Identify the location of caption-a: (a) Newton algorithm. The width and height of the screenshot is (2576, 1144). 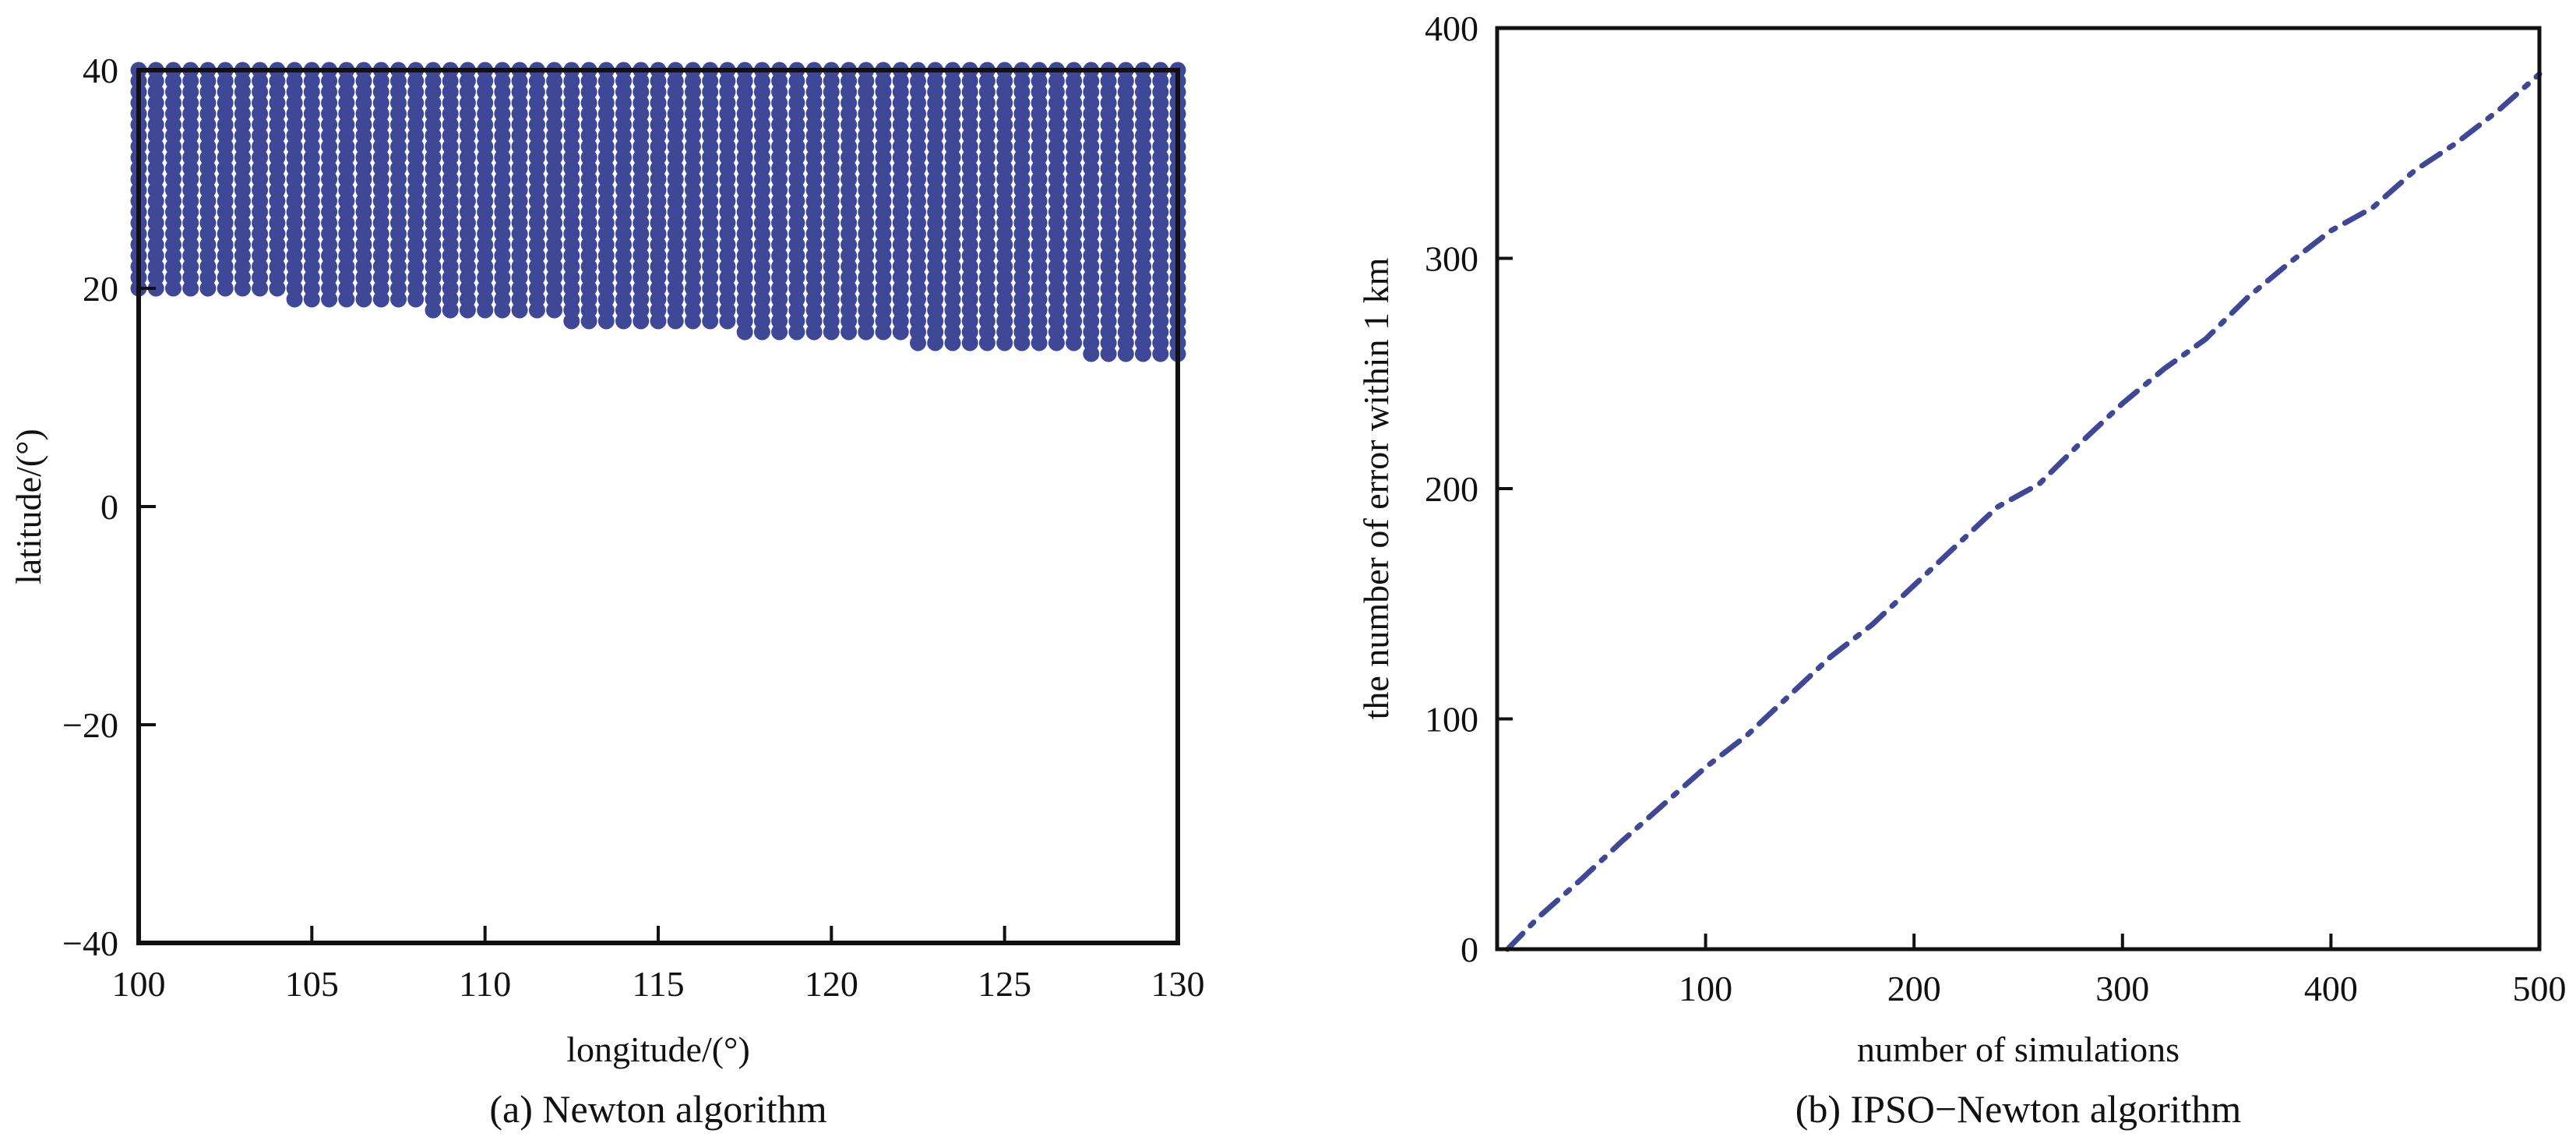
(657, 1109).